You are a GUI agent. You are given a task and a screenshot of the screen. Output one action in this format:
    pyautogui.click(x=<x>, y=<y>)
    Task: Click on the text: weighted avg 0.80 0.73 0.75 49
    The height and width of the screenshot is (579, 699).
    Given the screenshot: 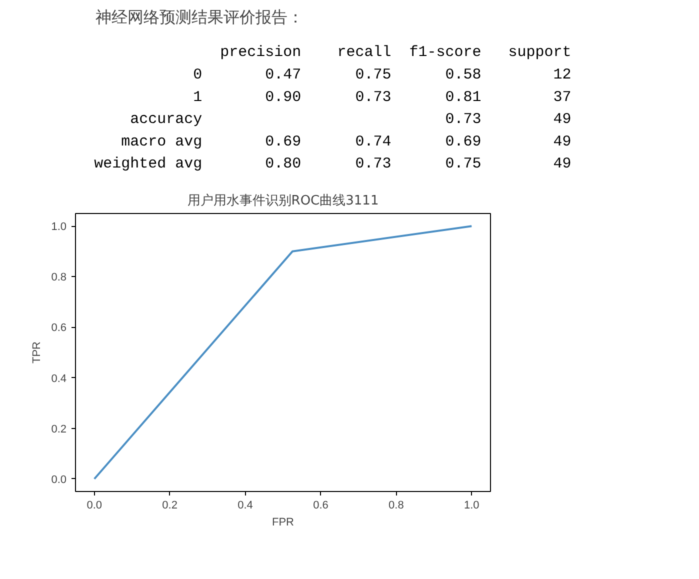 What is the action you would take?
    pyautogui.click(x=333, y=164)
    